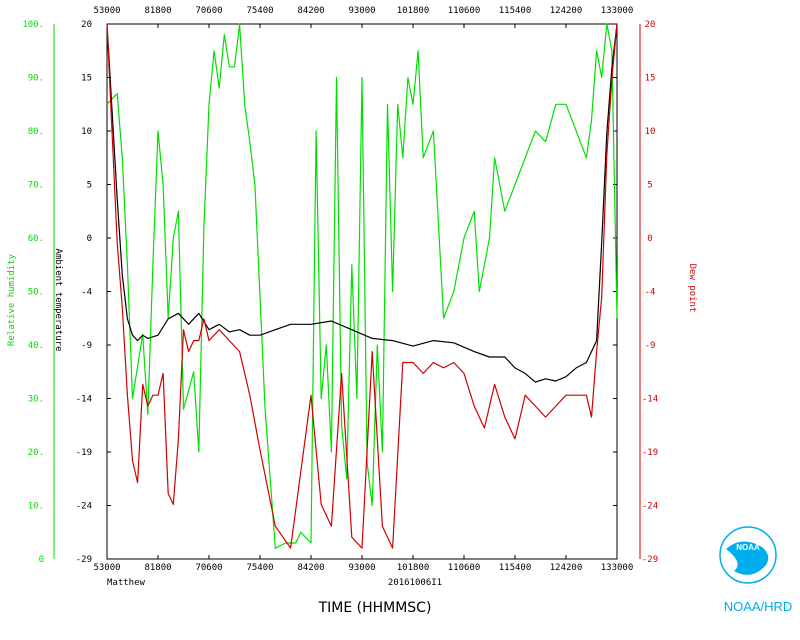  I want to click on inner-axis-tick-label: 5, so click(89, 186).